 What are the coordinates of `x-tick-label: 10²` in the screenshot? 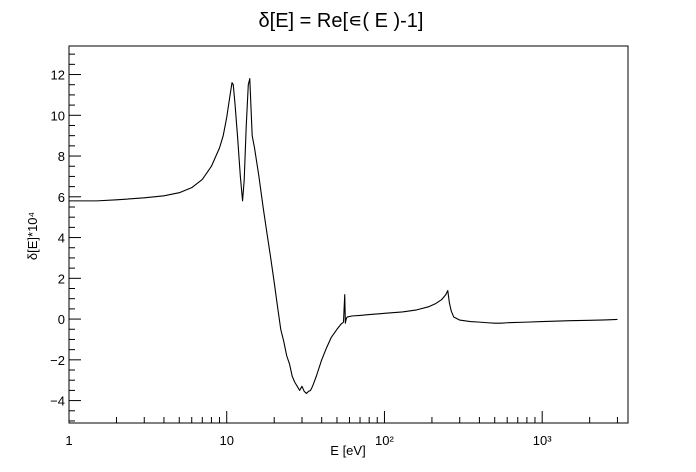 It's located at (384, 440).